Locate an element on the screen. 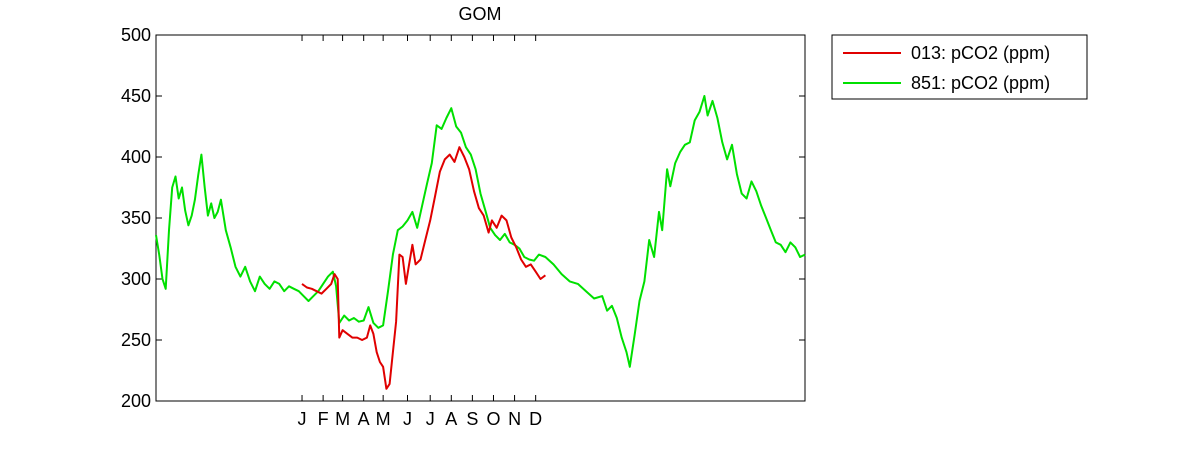  x-tick-label: N is located at coordinates (514, 419).